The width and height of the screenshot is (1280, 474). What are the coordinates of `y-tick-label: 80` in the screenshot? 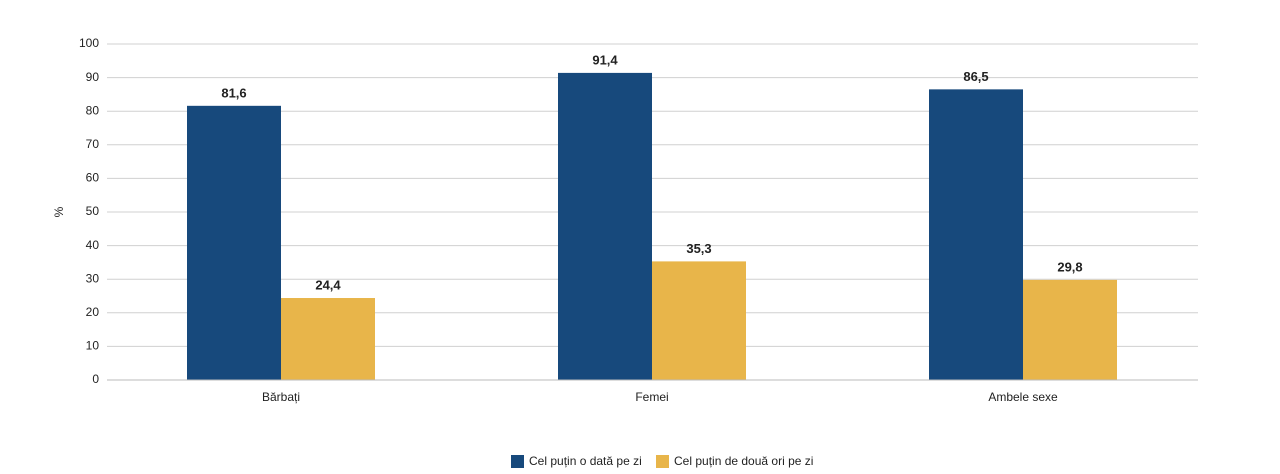 It's located at (93, 110).